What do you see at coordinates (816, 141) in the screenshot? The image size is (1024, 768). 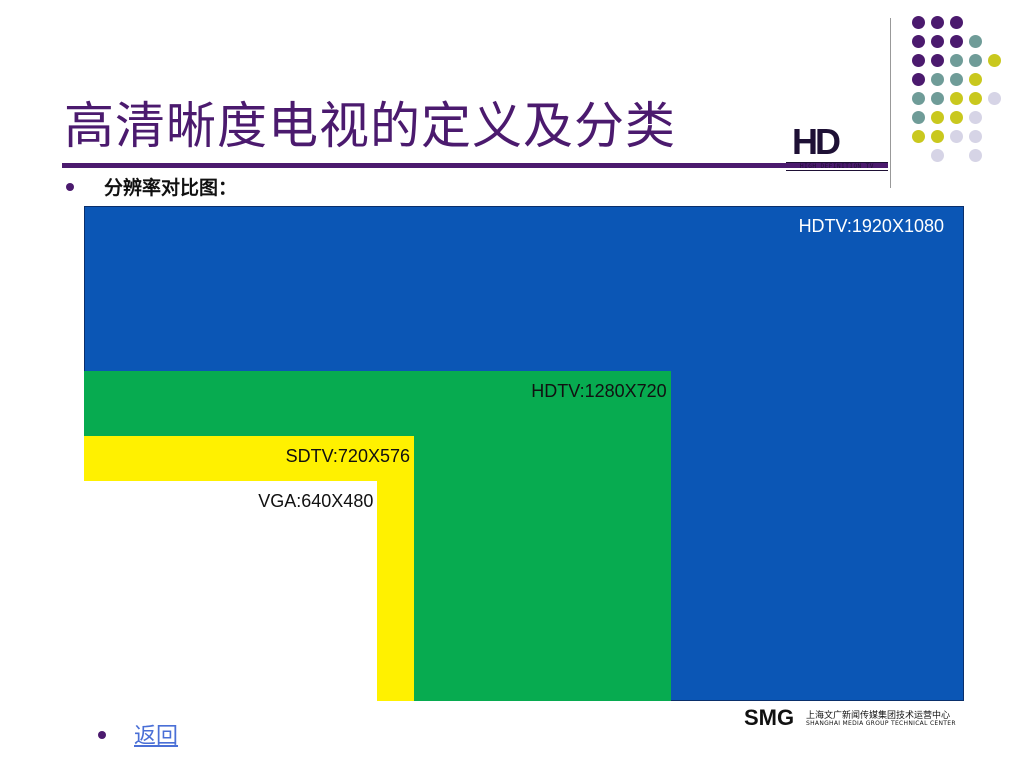 I see `hd-logo-text: HD` at bounding box center [816, 141].